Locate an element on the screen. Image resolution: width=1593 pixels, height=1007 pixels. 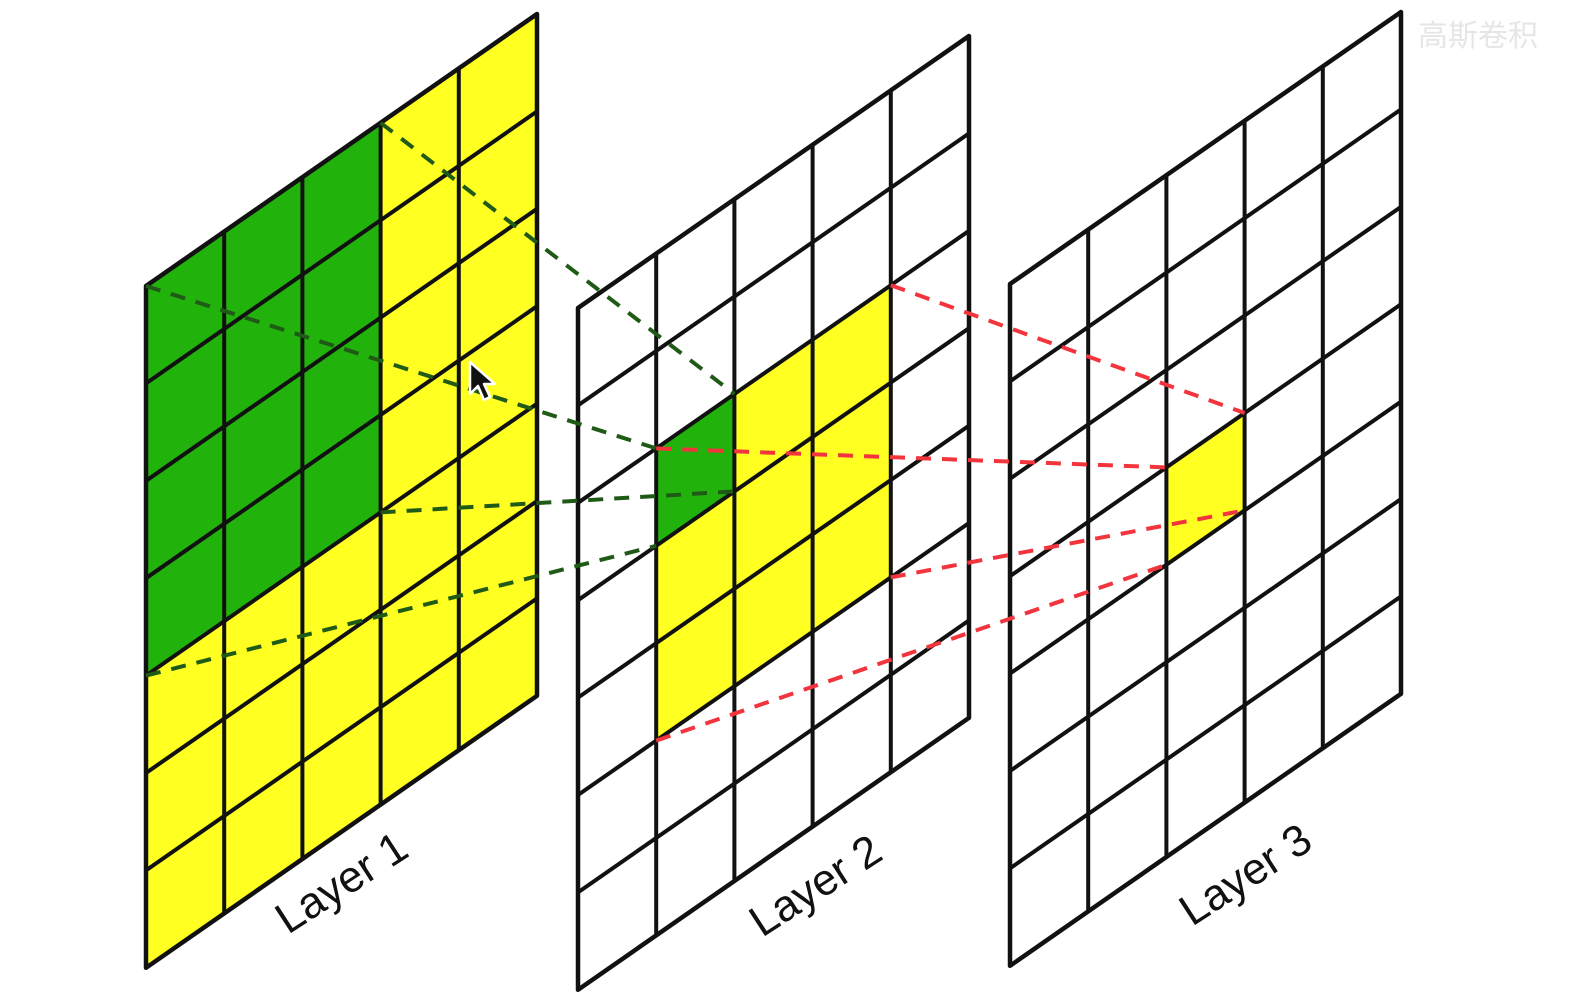
watermark-logo: 高斯卷积 is located at coordinates (1478, 36).